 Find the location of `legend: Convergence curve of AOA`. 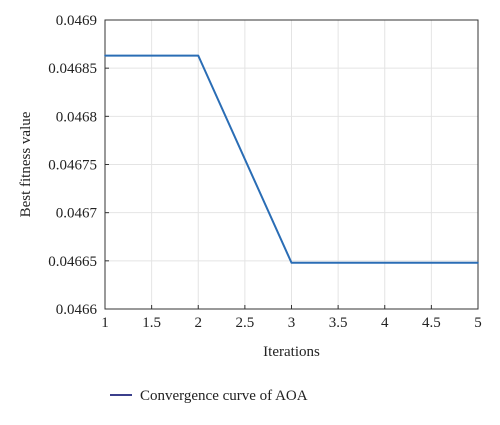

legend: Convergence curve of AOA is located at coordinates (209, 396).